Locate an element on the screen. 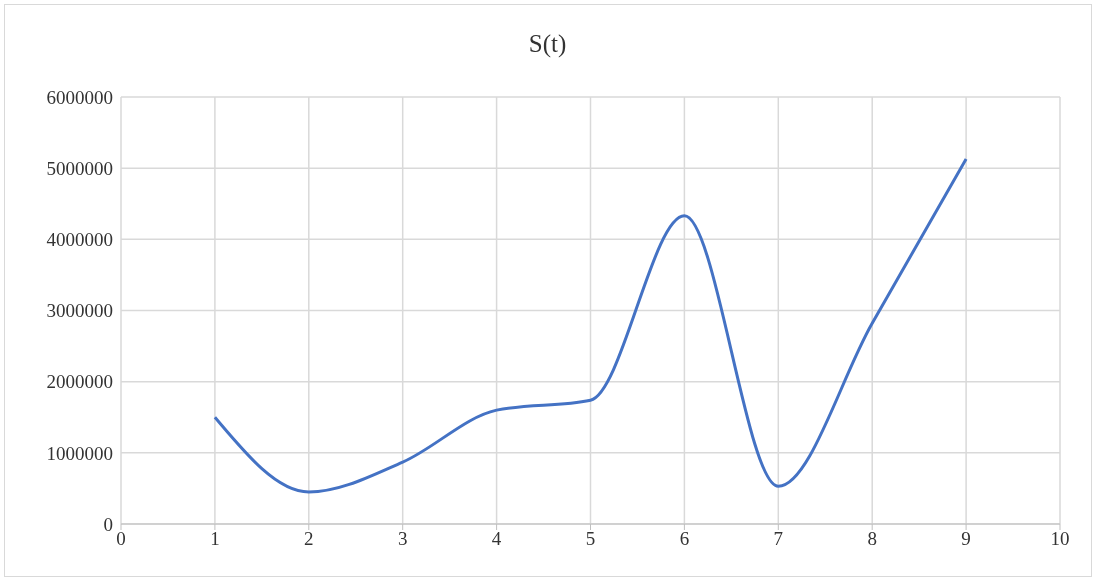 This screenshot has width=1095, height=579. y-tick-label: 4000000 is located at coordinates (79, 240).